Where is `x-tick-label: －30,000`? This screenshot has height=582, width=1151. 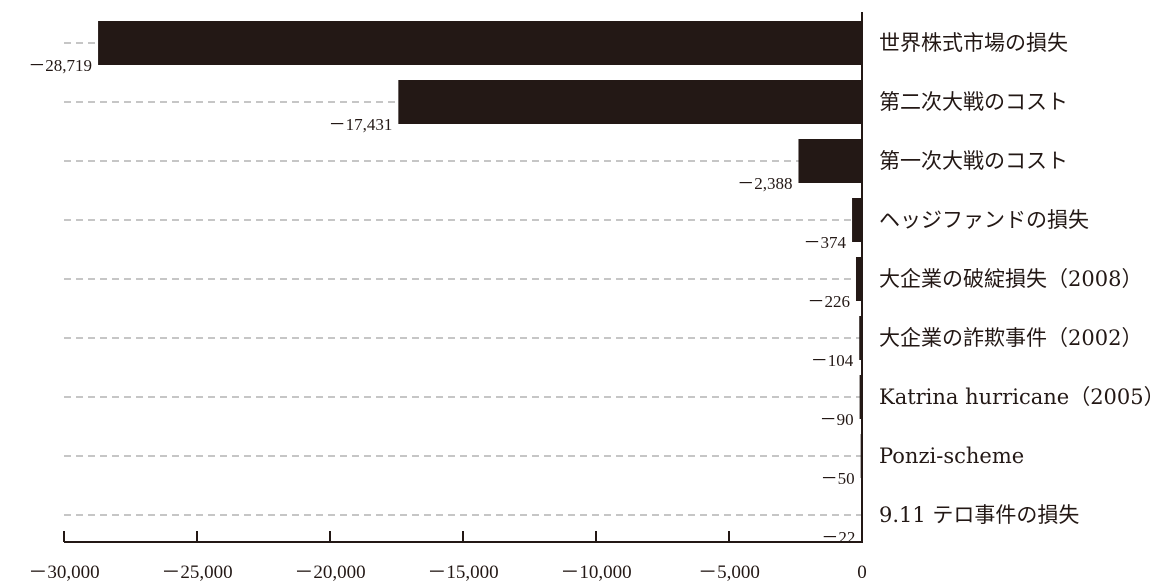
x-tick-label: －30,000 is located at coordinates (63, 572).